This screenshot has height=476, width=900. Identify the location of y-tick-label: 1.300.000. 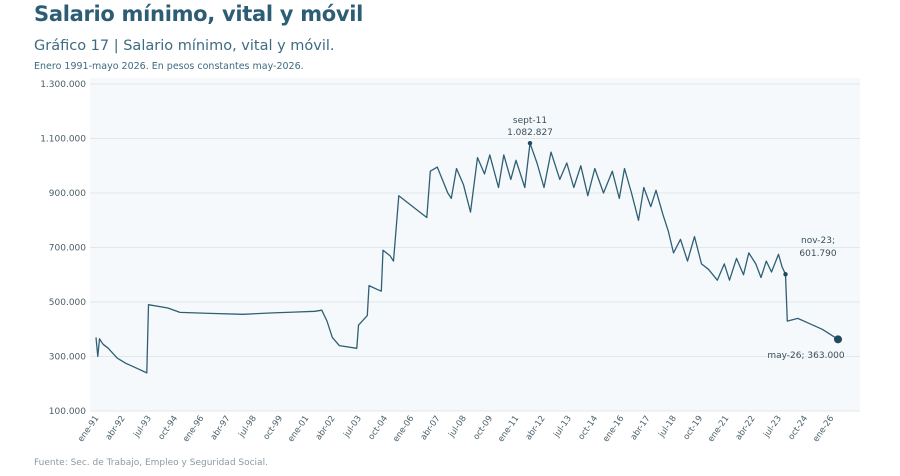
(63, 85).